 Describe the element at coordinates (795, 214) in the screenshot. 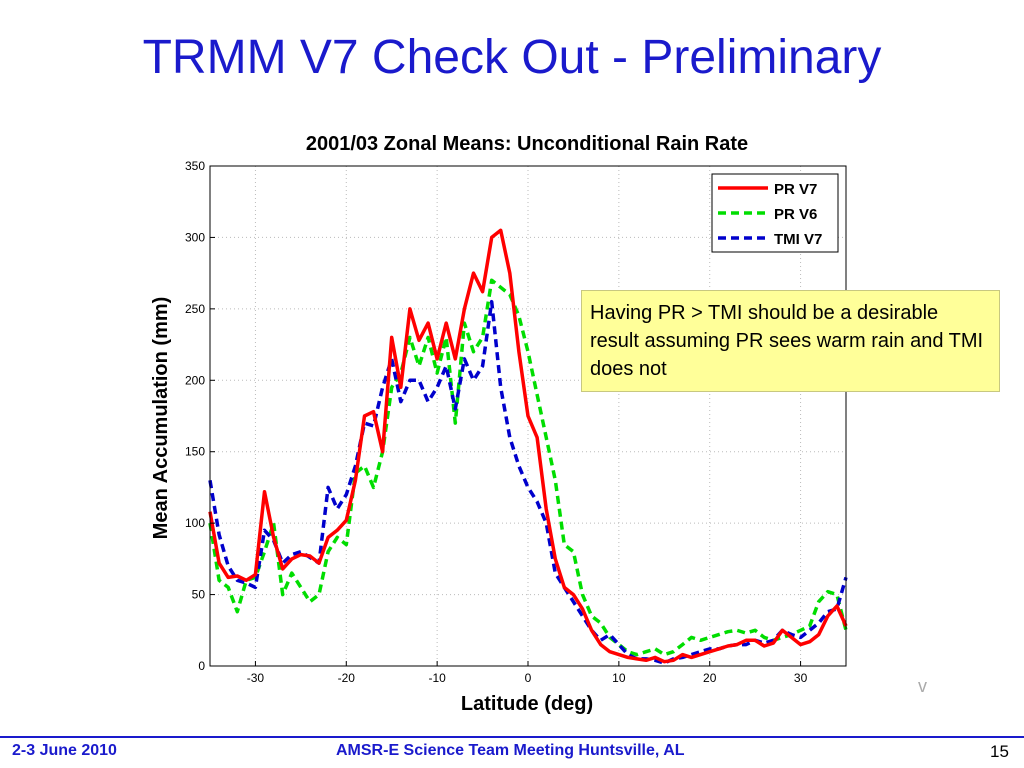

I see `legend-label: PR V6` at that location.